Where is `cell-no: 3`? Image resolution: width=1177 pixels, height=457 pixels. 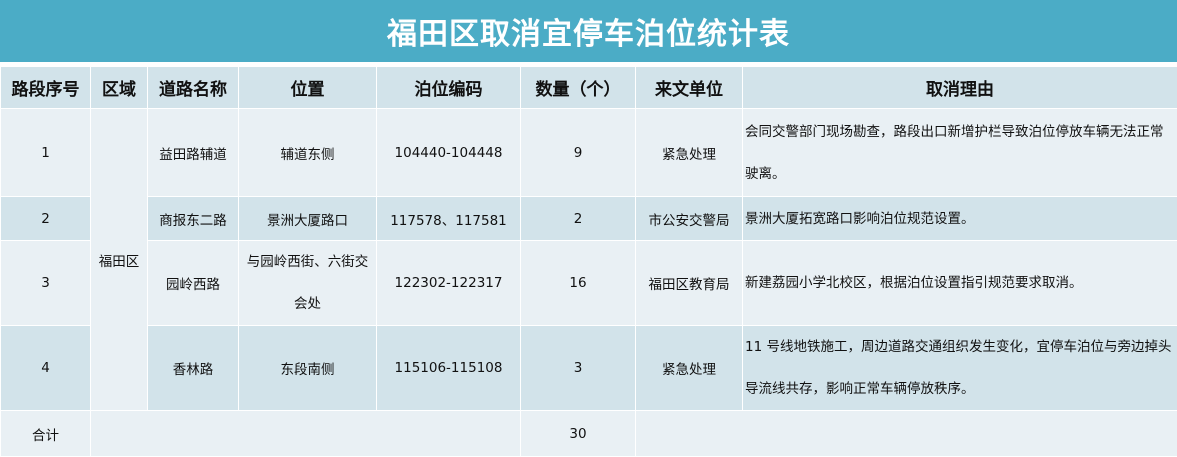 cell-no: 3 is located at coordinates (45, 283).